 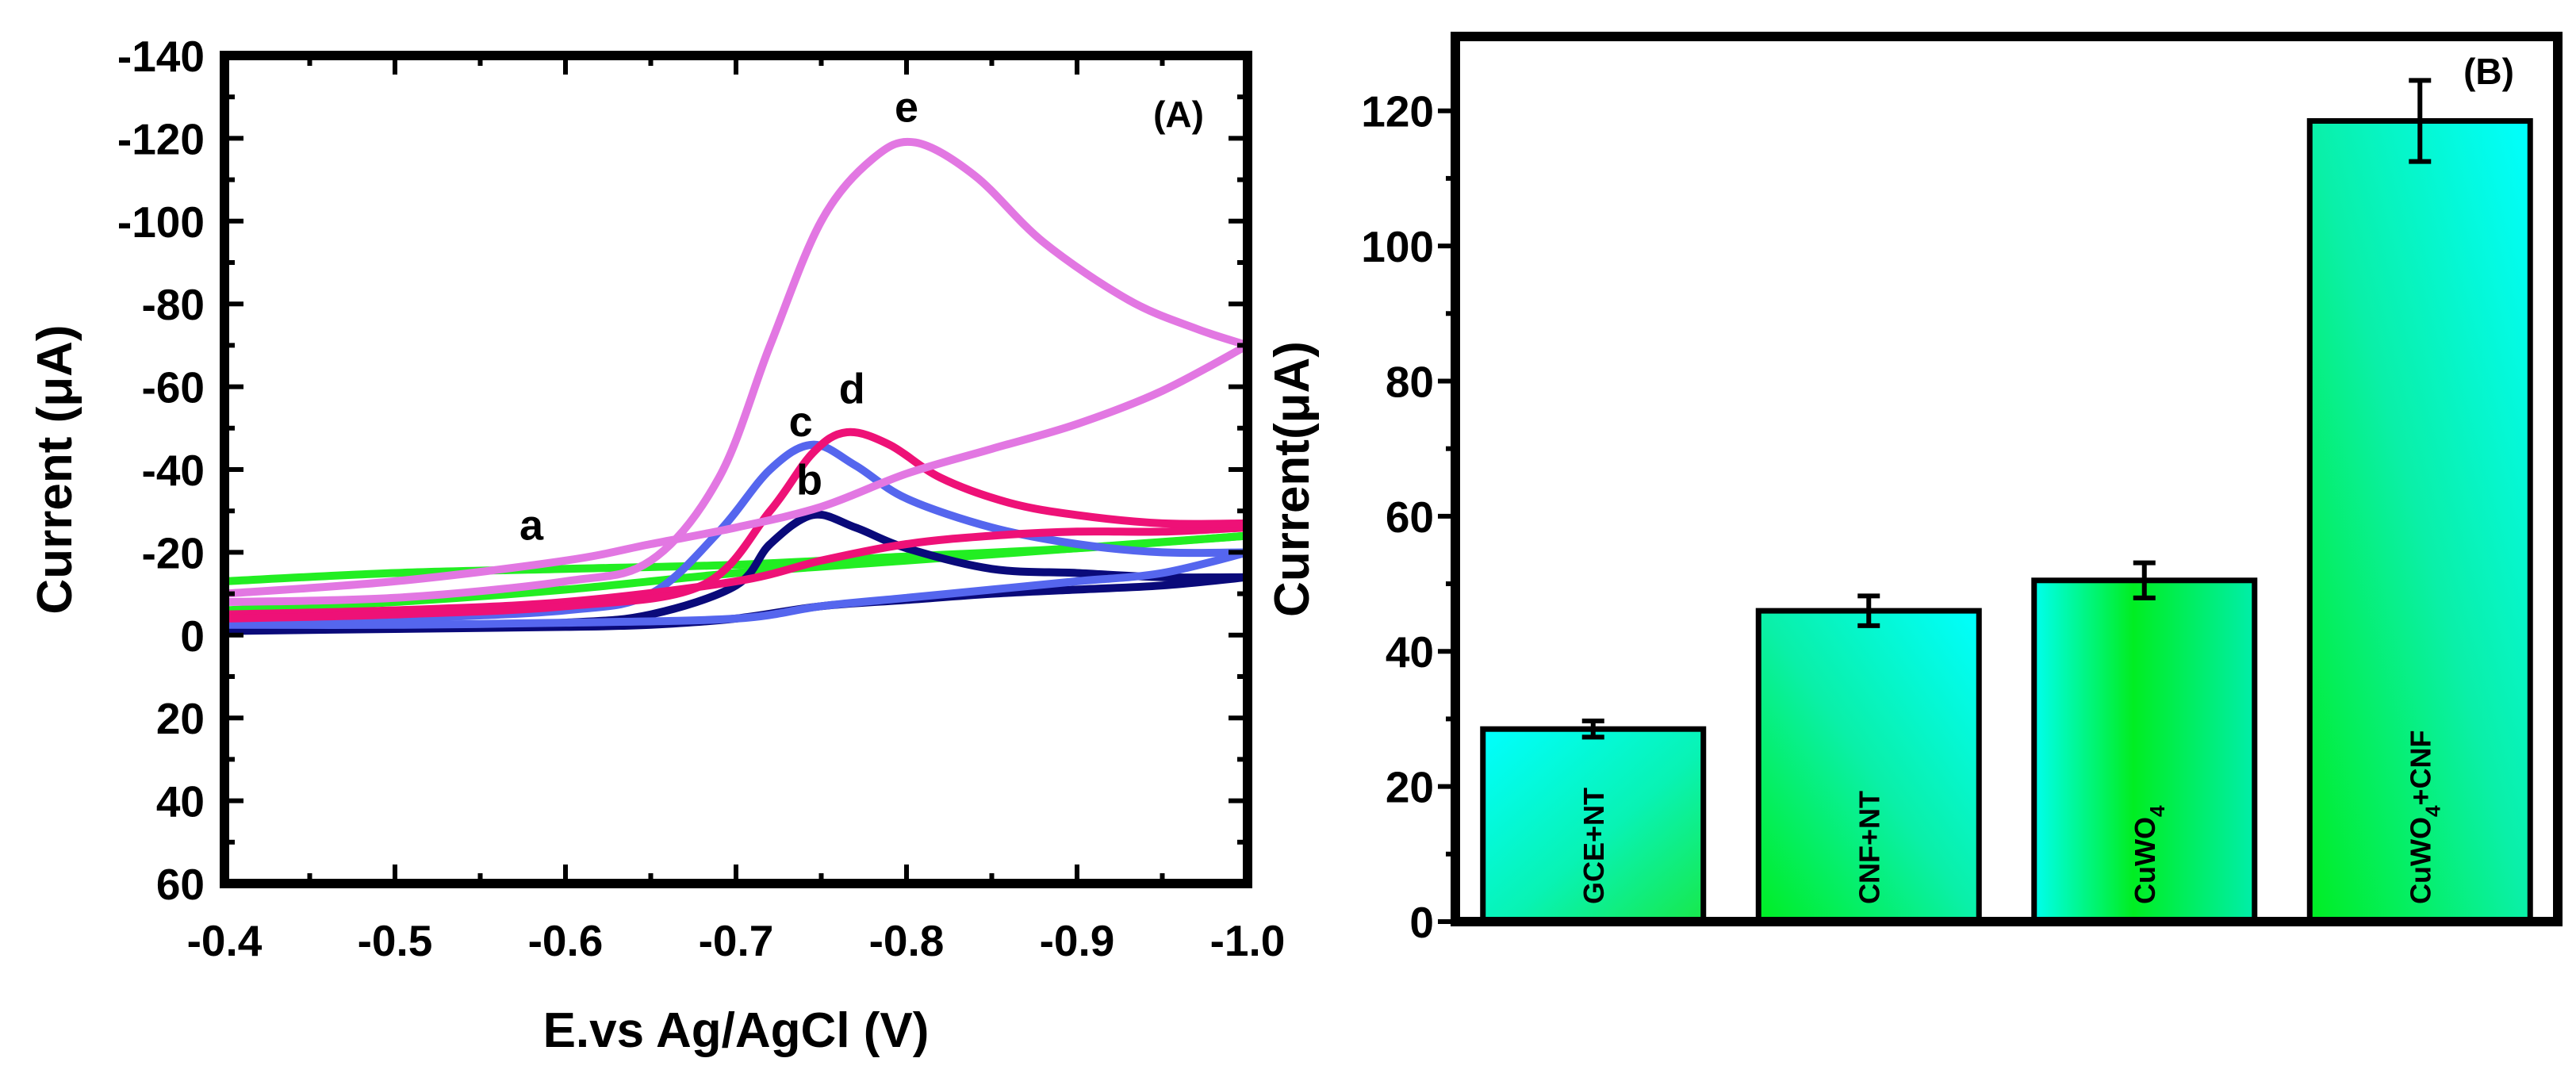 I want to click on y-tick-label: -120, so click(x=161, y=138).